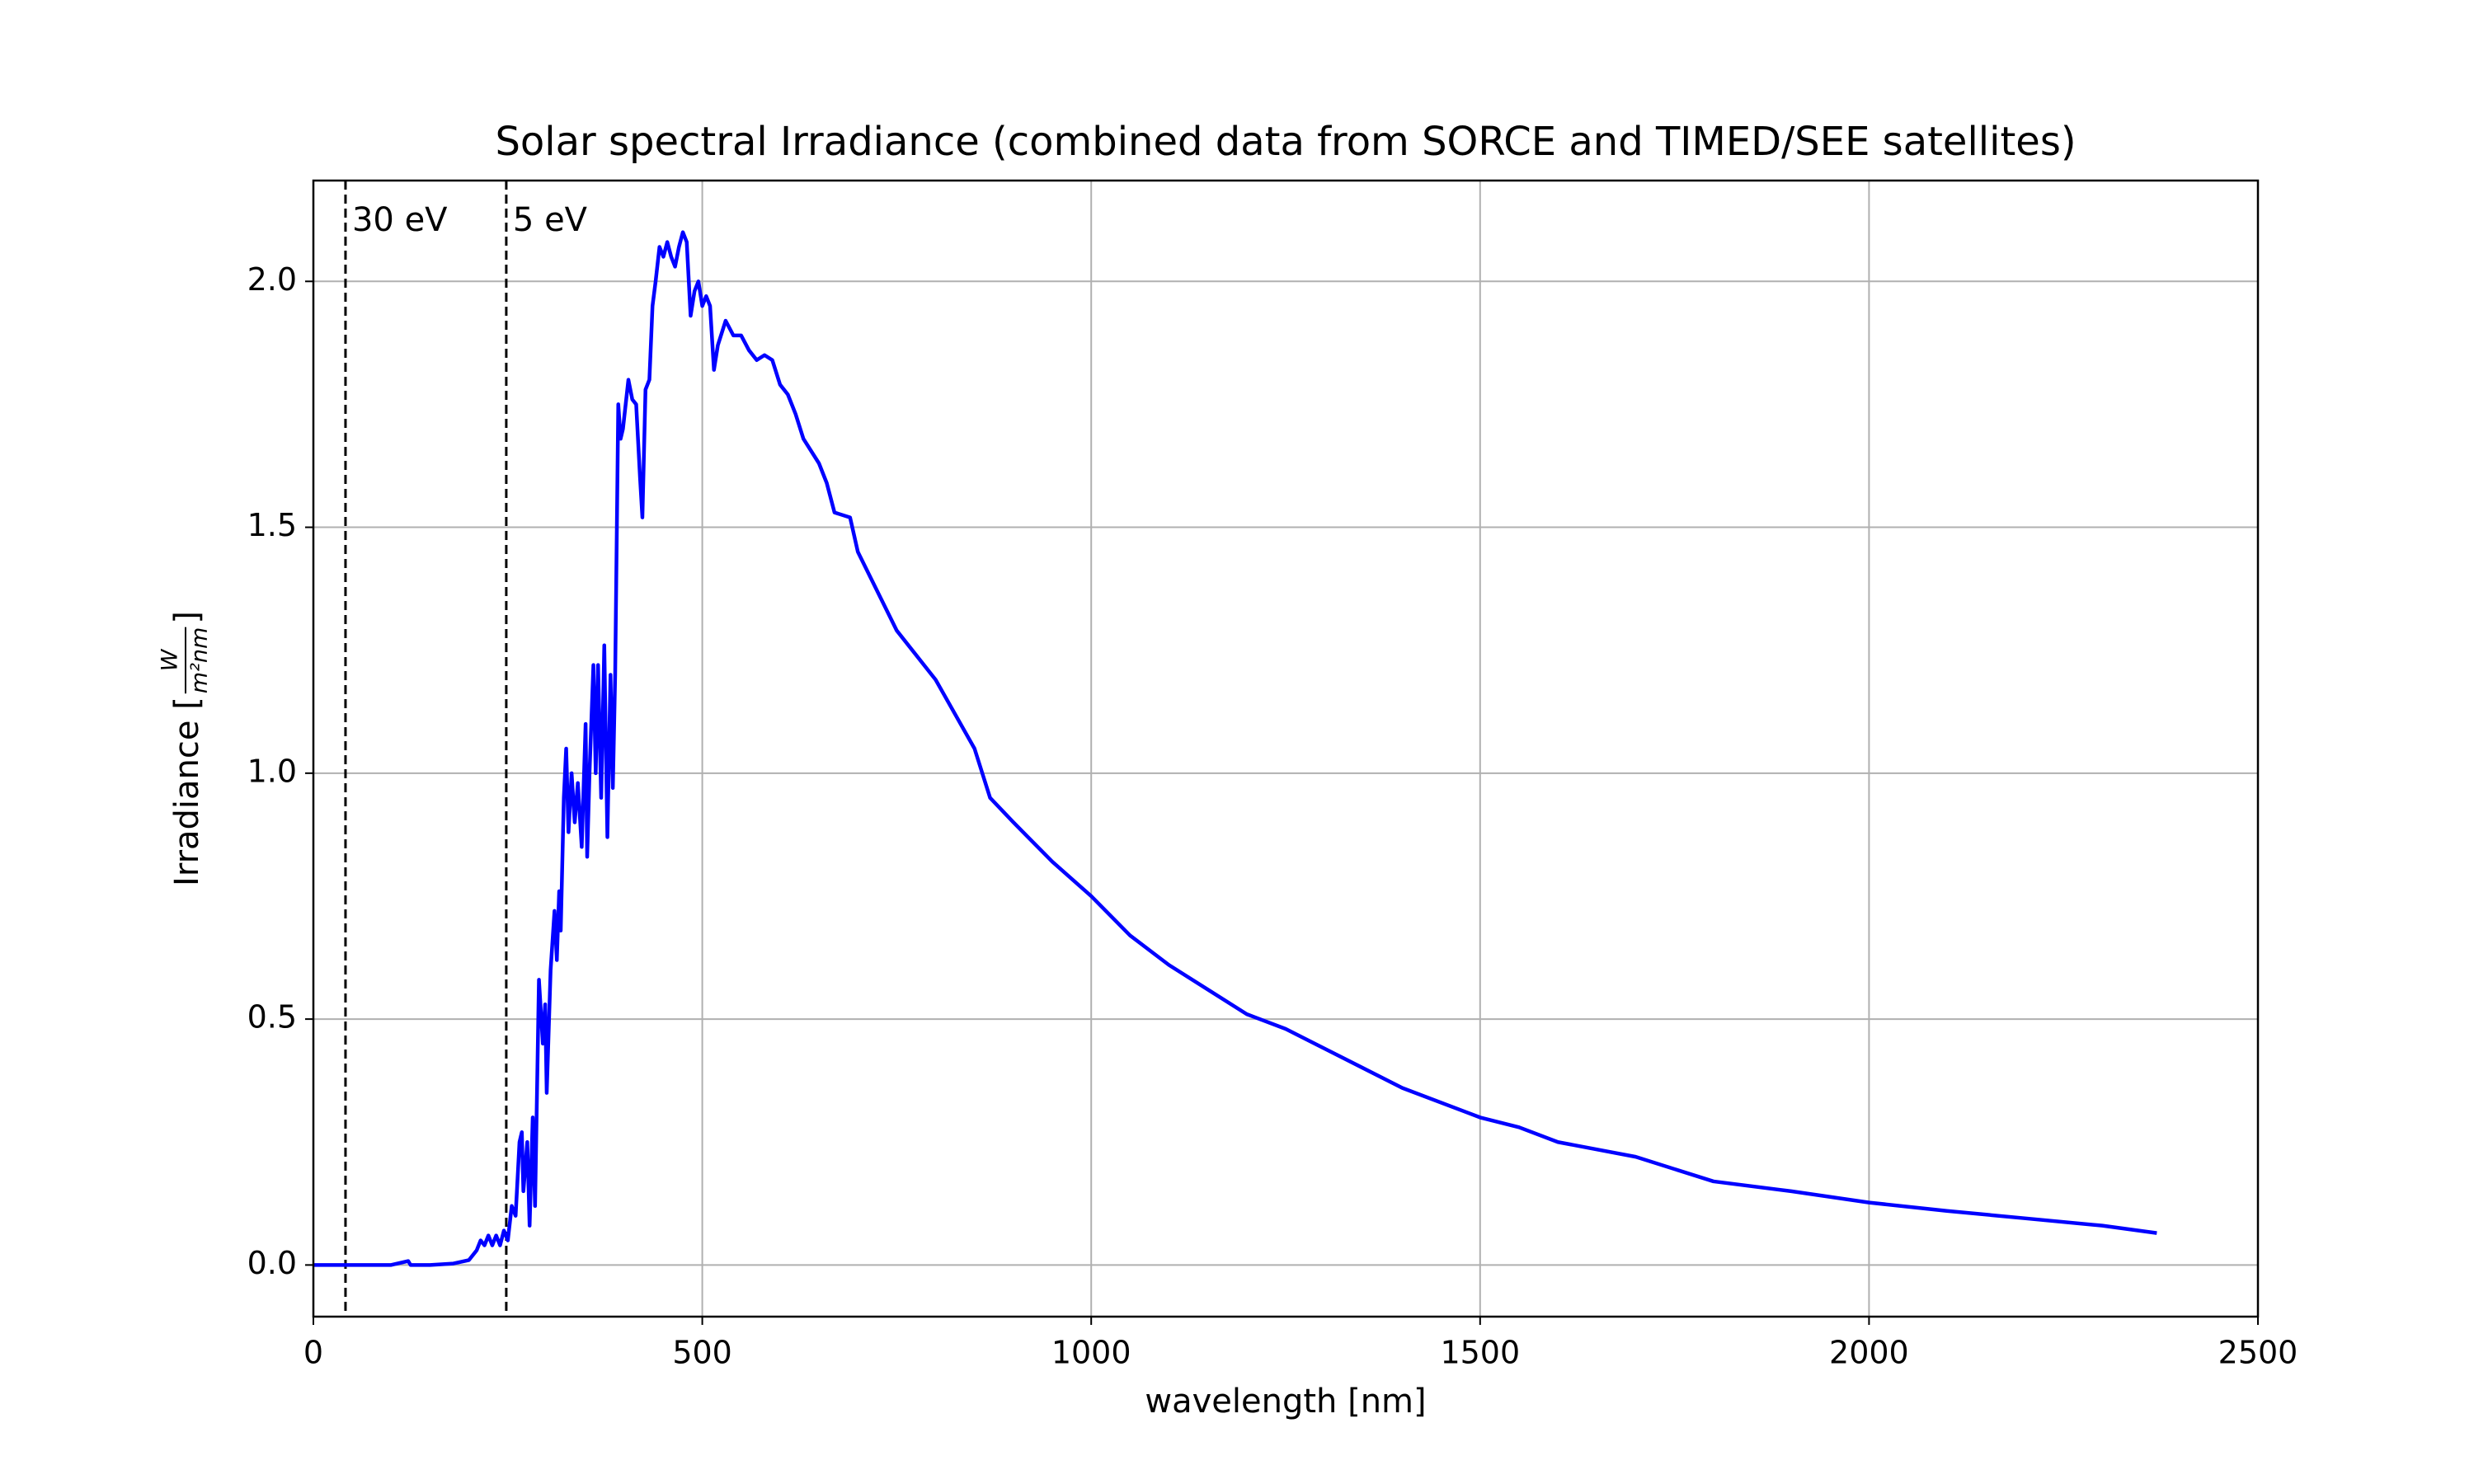 The image size is (2474, 1484). I want to click on y-tick-label: 2.0, so click(272, 279).